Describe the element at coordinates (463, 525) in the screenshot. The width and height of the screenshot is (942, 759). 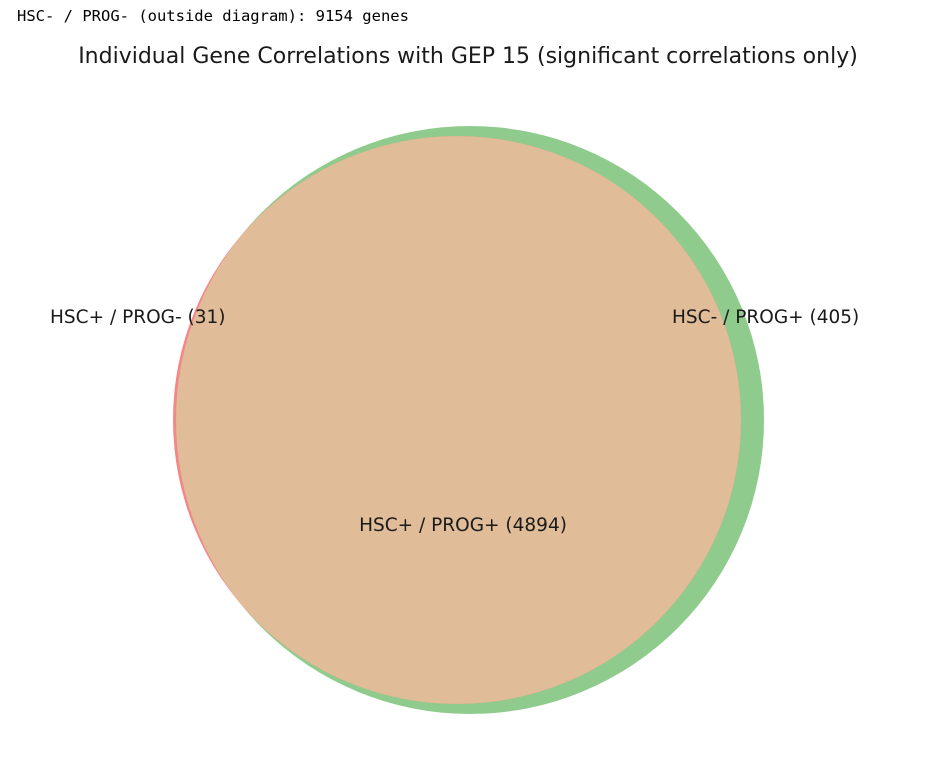
I see `region-label-both: HSC+ / PROG+ (4894)` at that location.